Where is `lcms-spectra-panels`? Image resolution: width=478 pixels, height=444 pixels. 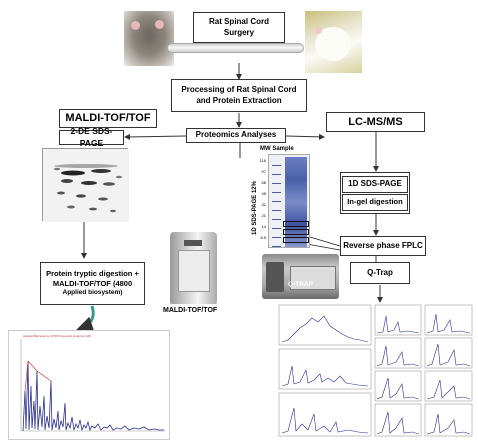 lcms-spectra-panels is located at coordinates (376, 371).